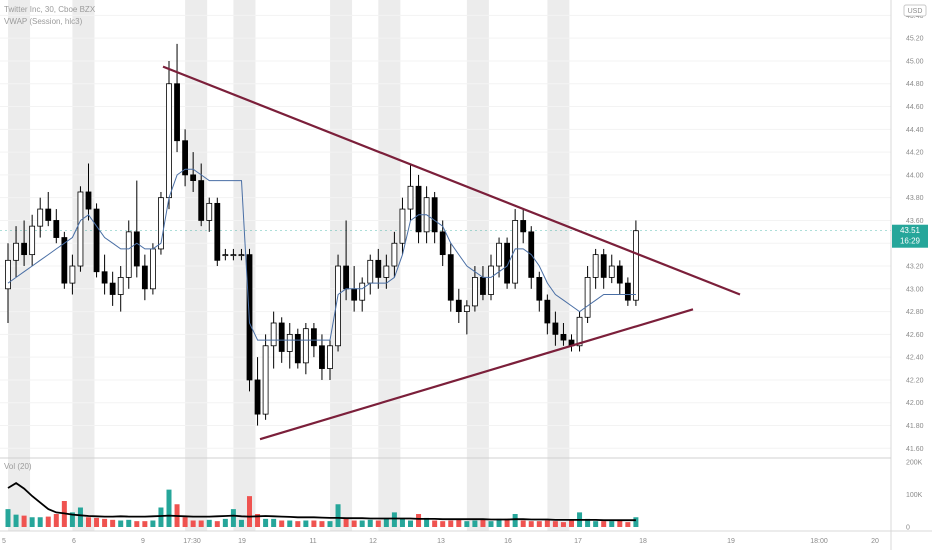 The width and height of the screenshot is (932, 550). What do you see at coordinates (915, 175) in the screenshot?
I see `price-tick-label: 44.00` at bounding box center [915, 175].